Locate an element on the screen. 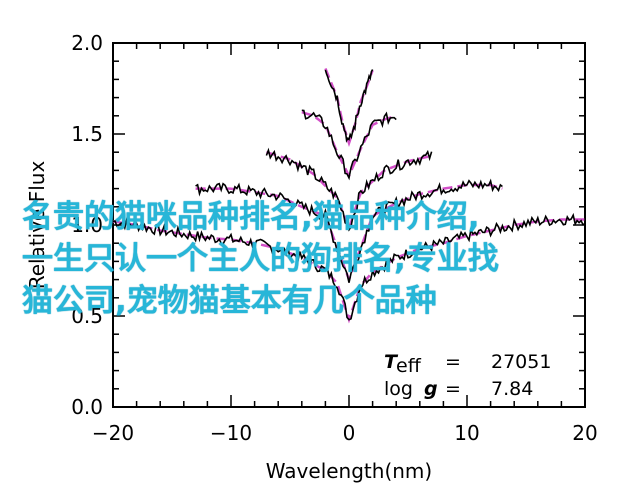 The width and height of the screenshot is (618, 500). y-tick-label: 1.0 is located at coordinates (87, 225).